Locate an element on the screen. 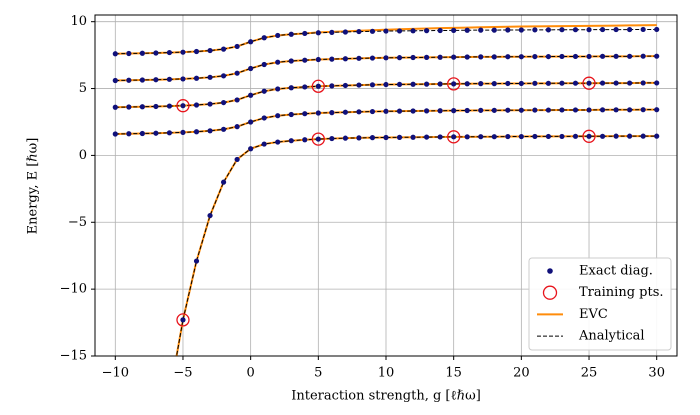  x-tick-label: 20 is located at coordinates (521, 373).